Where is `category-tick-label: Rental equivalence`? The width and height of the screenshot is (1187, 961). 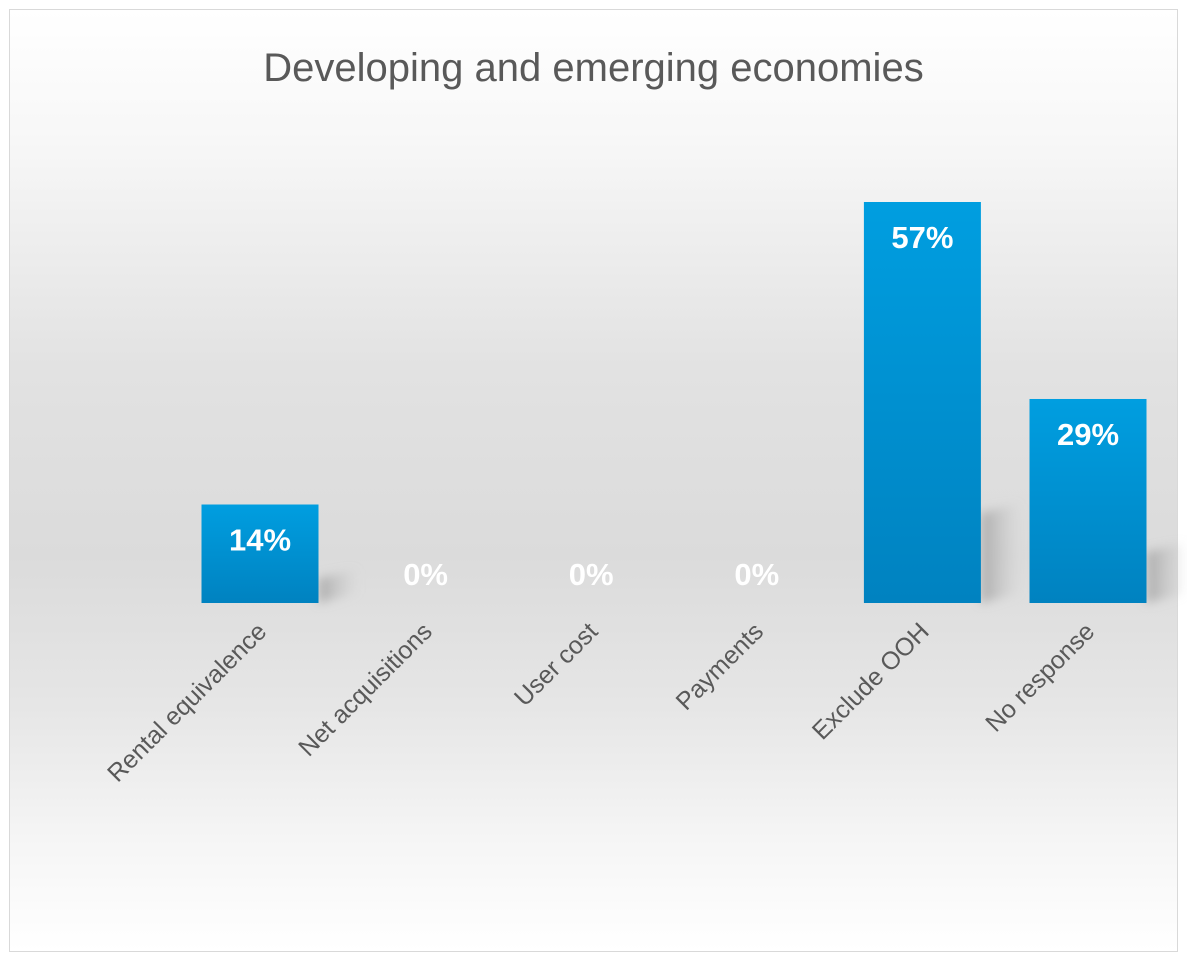 category-tick-label: Rental equivalence is located at coordinates (187, 702).